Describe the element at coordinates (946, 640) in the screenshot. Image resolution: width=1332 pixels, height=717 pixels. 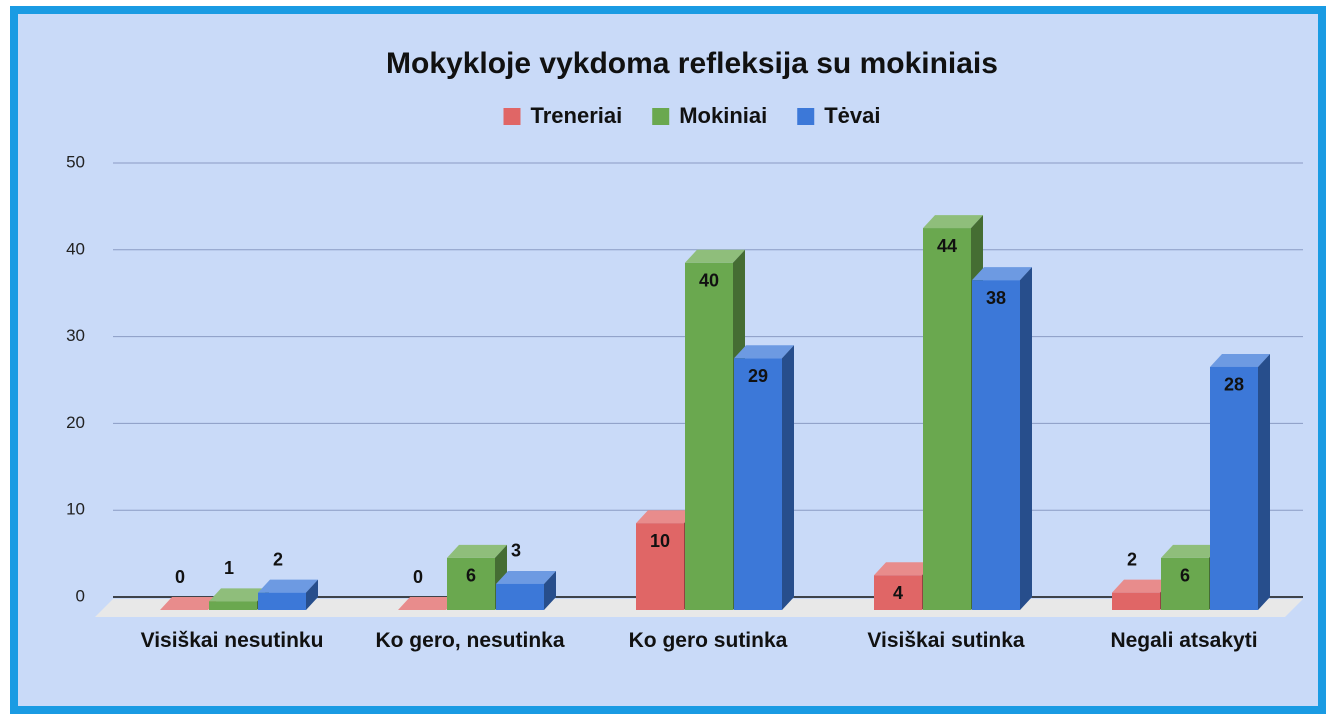
I see `x-tick-label: Visiškai sutinka` at that location.